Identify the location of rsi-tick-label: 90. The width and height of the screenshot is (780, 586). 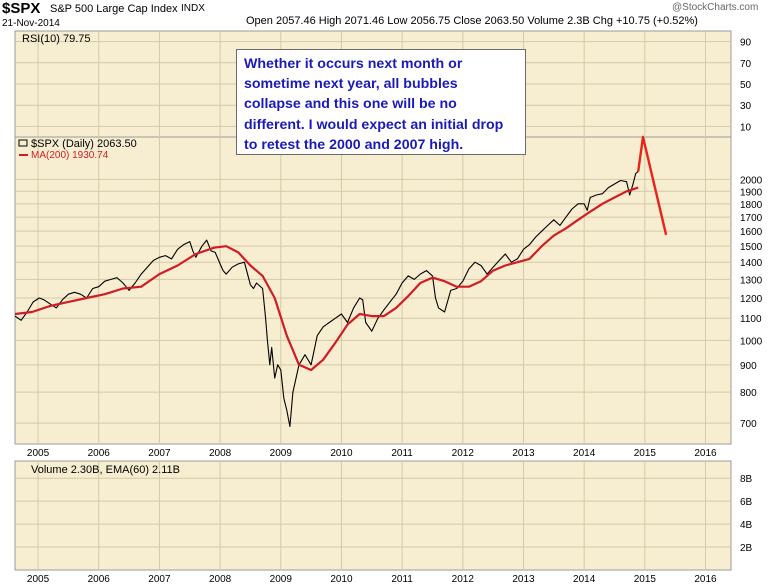
(746, 43).